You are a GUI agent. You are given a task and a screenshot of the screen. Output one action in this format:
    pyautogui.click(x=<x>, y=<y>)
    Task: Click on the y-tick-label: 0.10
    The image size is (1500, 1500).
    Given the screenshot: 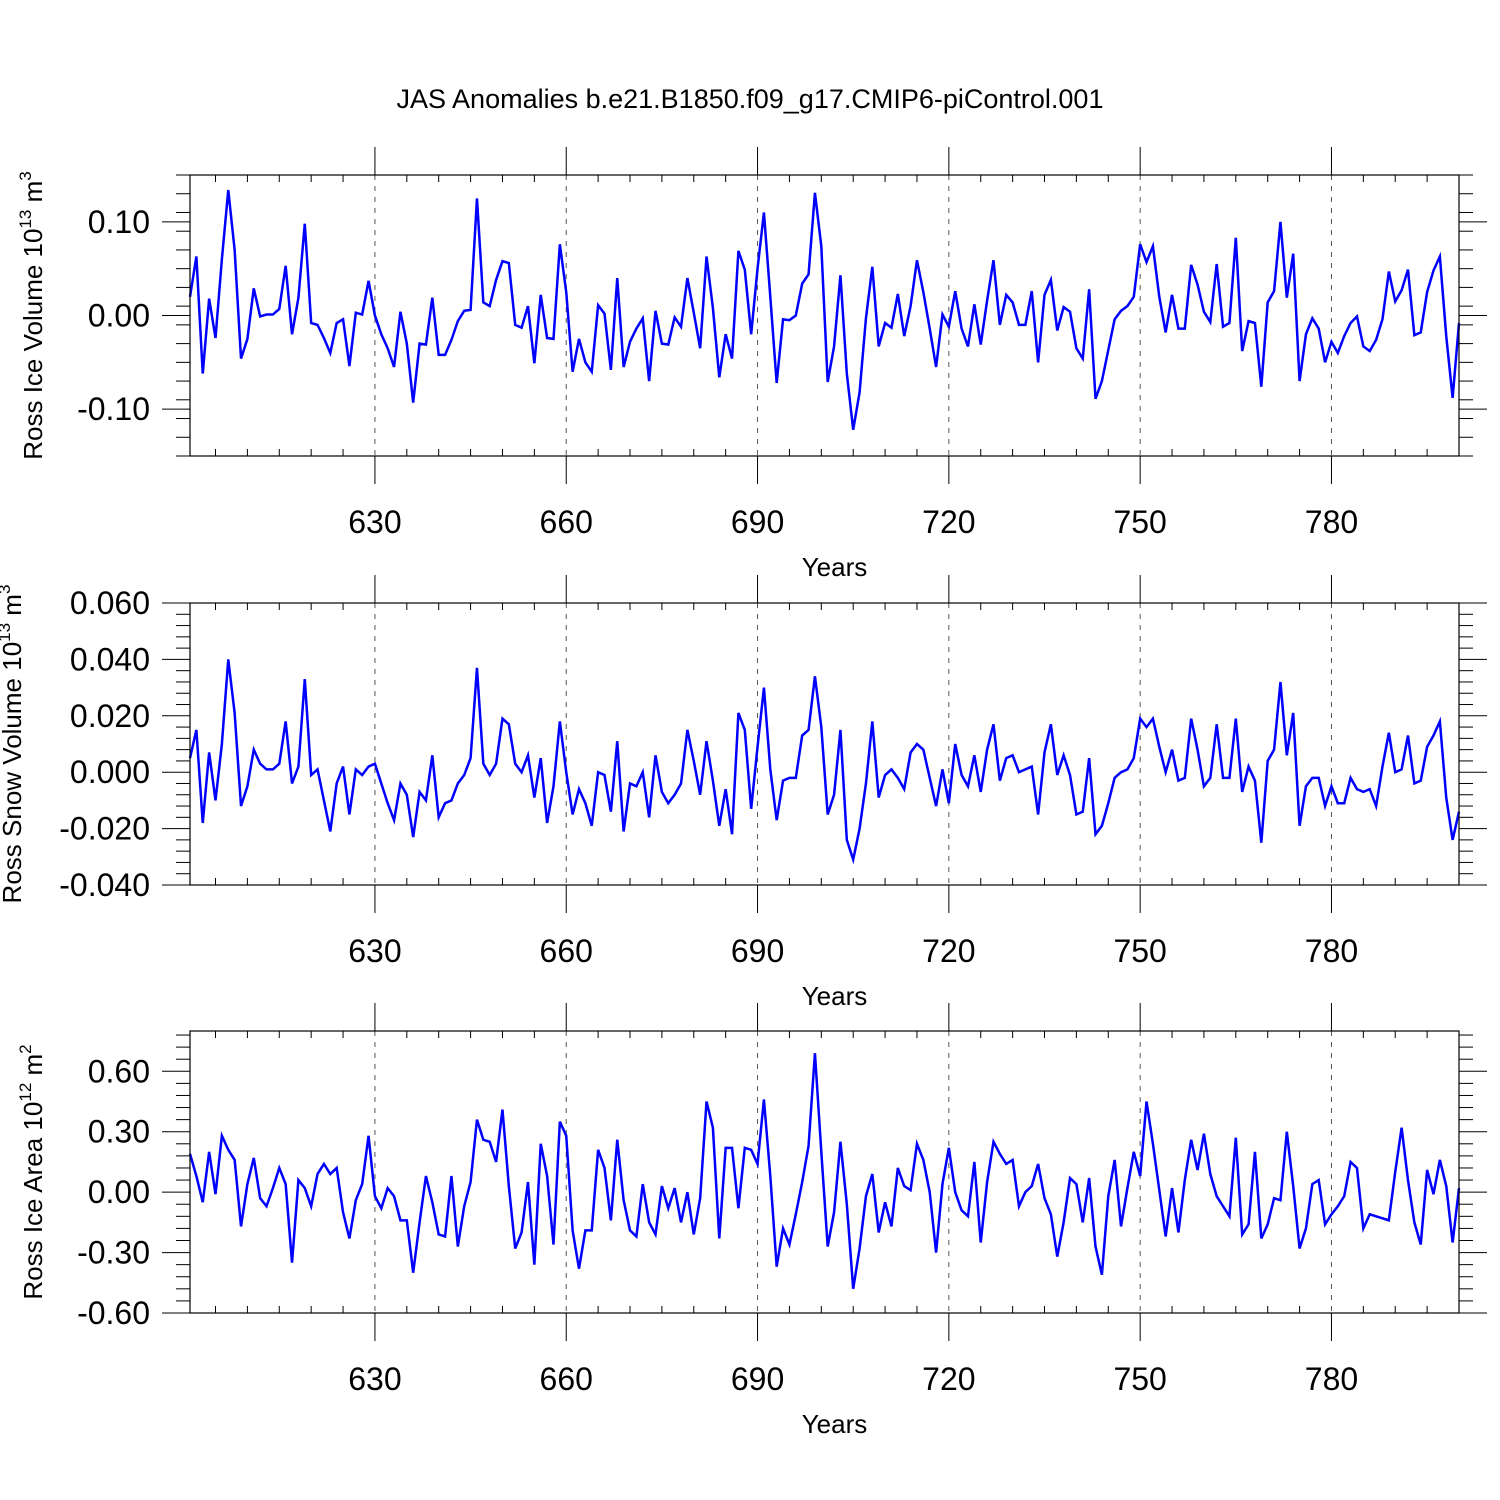 What is the action you would take?
    pyautogui.click(x=119, y=222)
    